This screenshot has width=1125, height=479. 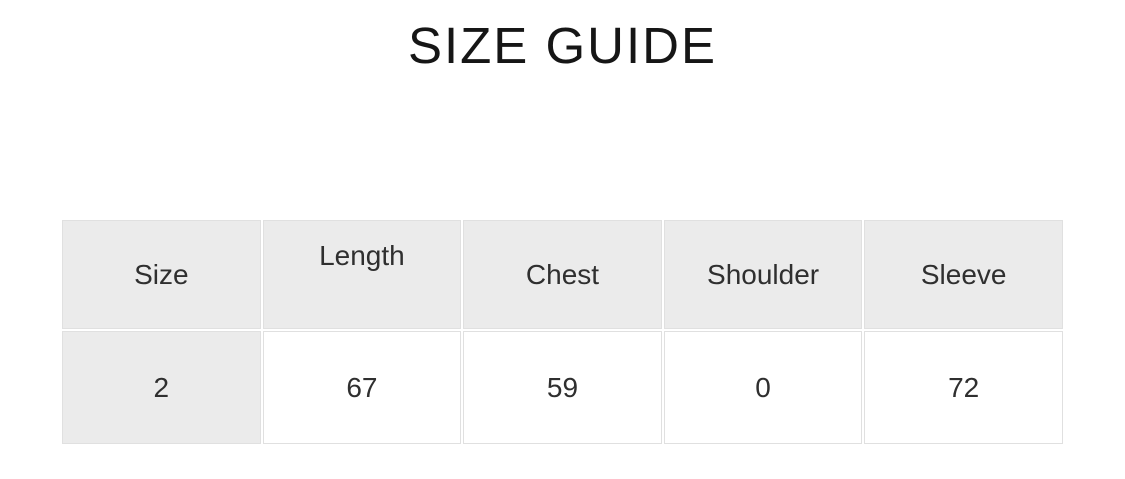 What do you see at coordinates (763, 387) in the screenshot?
I see `cell-shoulder-value: 0` at bounding box center [763, 387].